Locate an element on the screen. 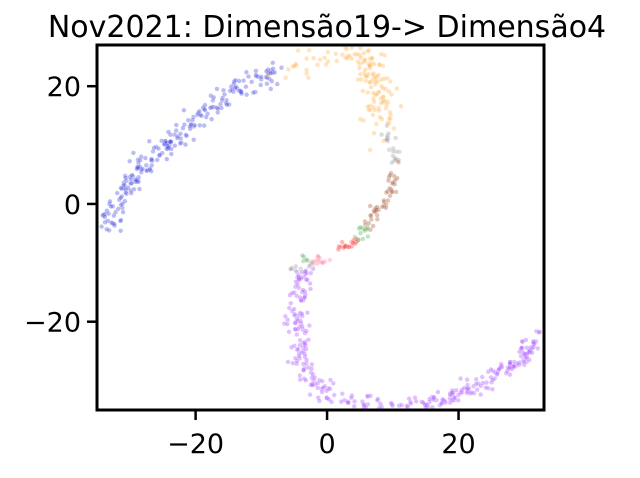 The width and height of the screenshot is (640, 478). y-tick-label: 20 is located at coordinates (64, 87).